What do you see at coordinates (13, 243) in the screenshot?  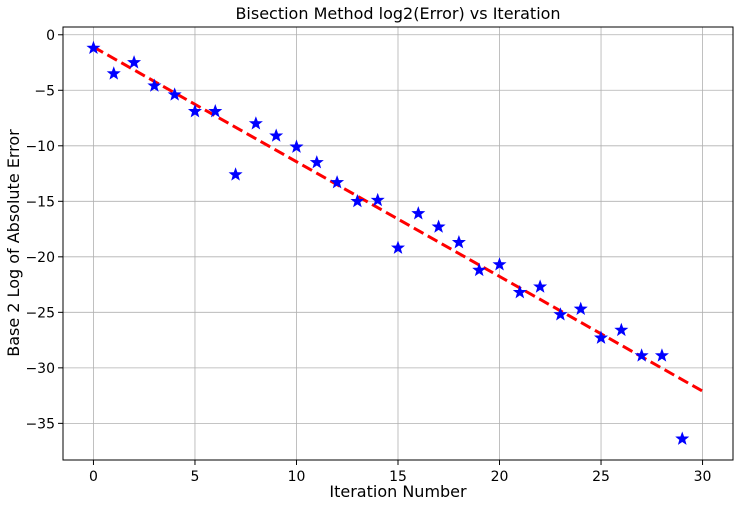 I see `y-axis-label: Base 2 Log of Absolute Error` at bounding box center [13, 243].